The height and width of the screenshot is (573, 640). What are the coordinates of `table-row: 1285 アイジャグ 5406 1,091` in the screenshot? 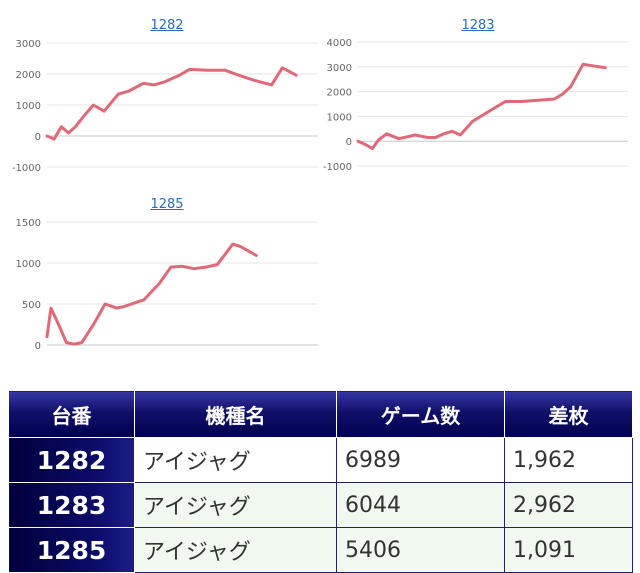 It's located at (320, 550).